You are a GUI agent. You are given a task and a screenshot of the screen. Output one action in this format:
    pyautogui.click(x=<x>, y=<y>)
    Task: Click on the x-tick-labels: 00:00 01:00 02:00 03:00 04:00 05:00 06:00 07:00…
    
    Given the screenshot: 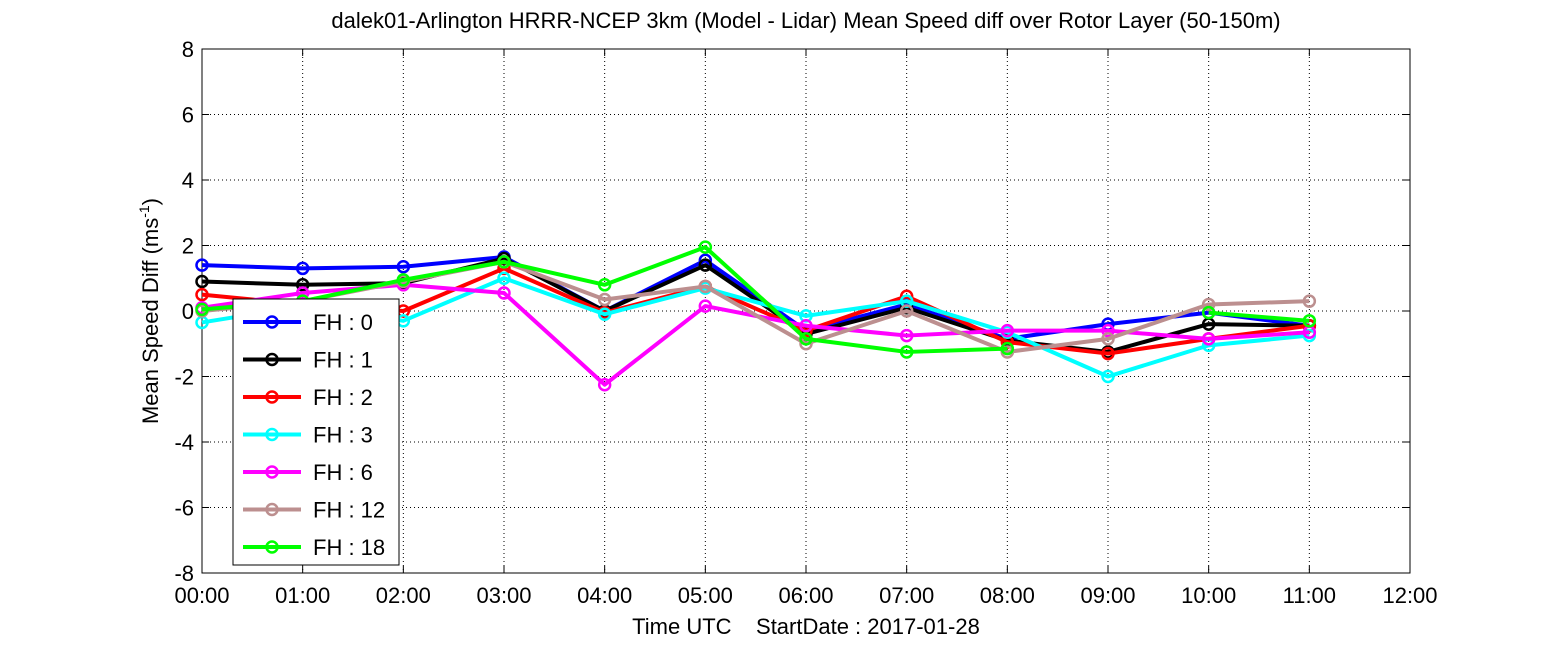 What is the action you would take?
    pyautogui.click(x=805, y=595)
    